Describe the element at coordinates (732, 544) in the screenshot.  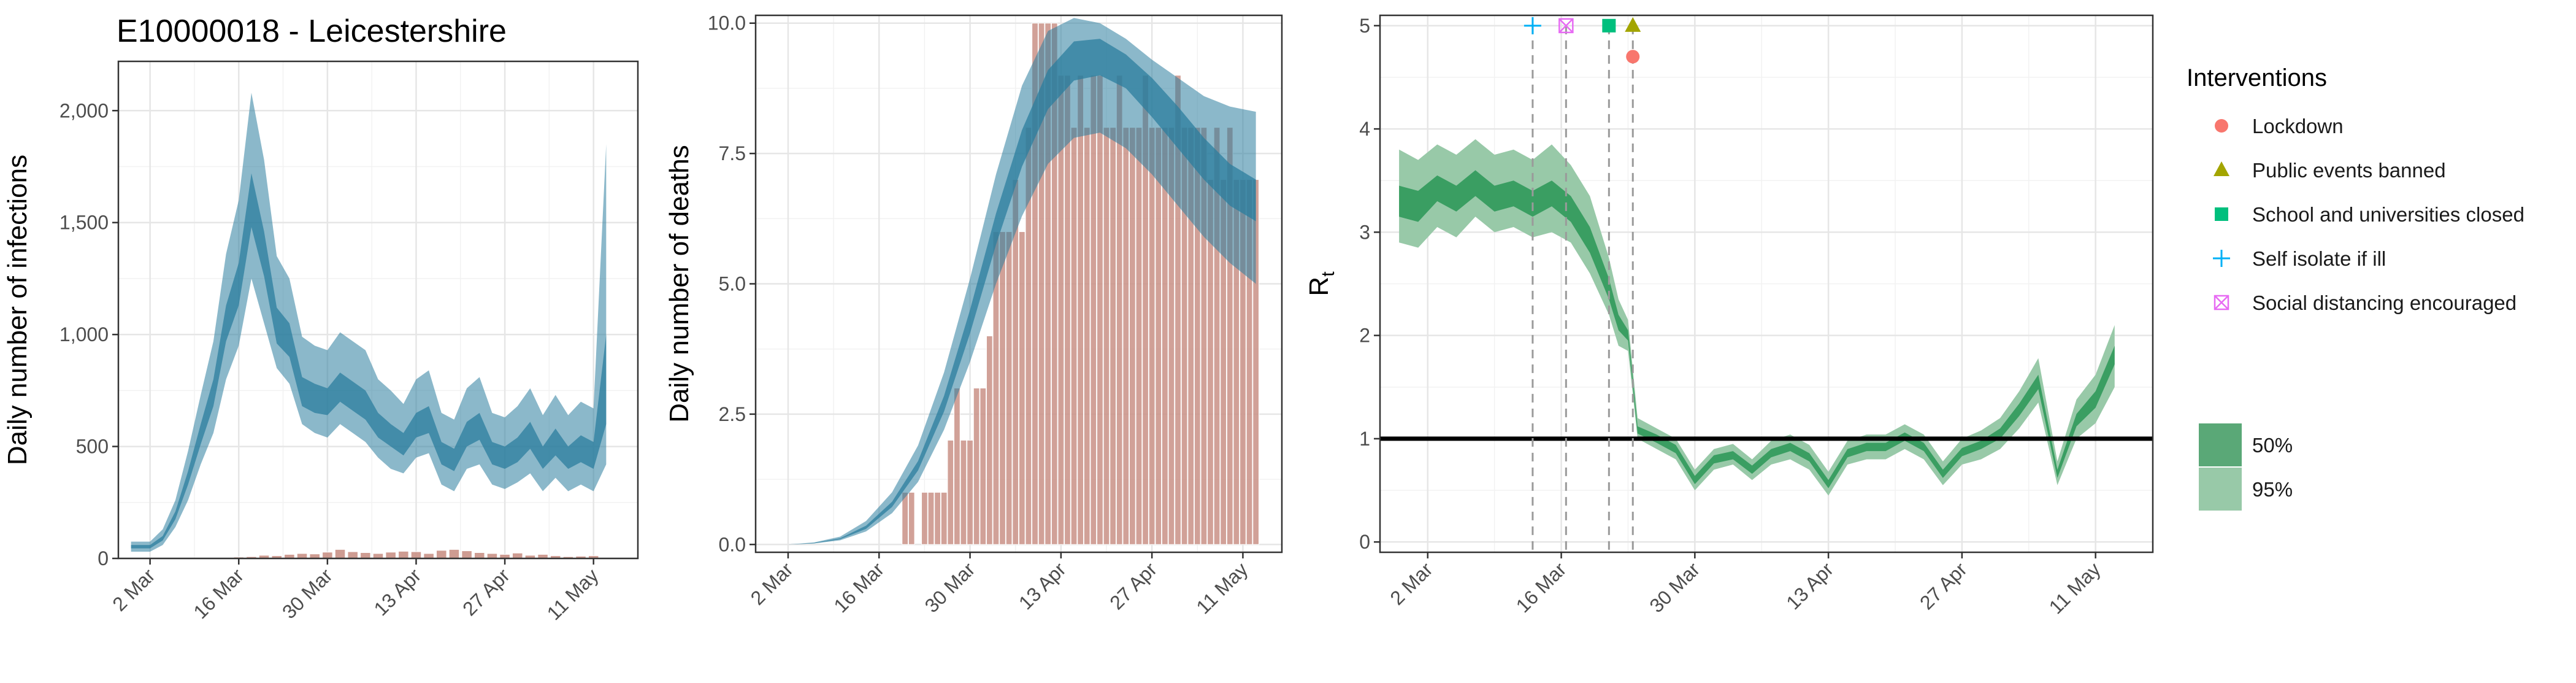
I see `y-tick-label: 0.0` at that location.